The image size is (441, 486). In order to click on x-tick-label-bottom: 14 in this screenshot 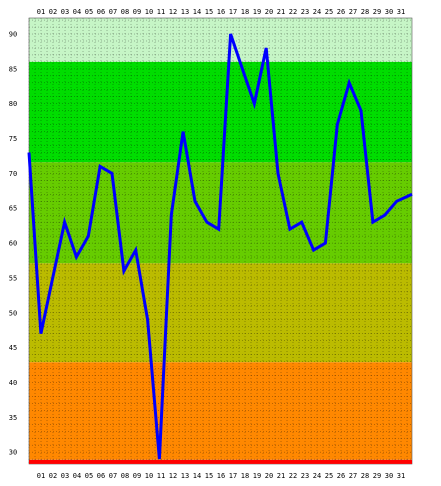, I will do `click(197, 476)`.